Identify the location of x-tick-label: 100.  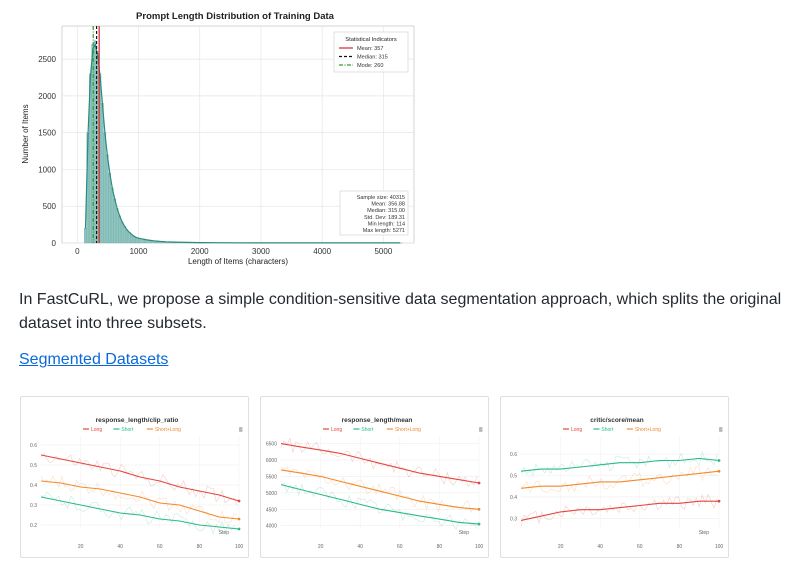
(239, 547).